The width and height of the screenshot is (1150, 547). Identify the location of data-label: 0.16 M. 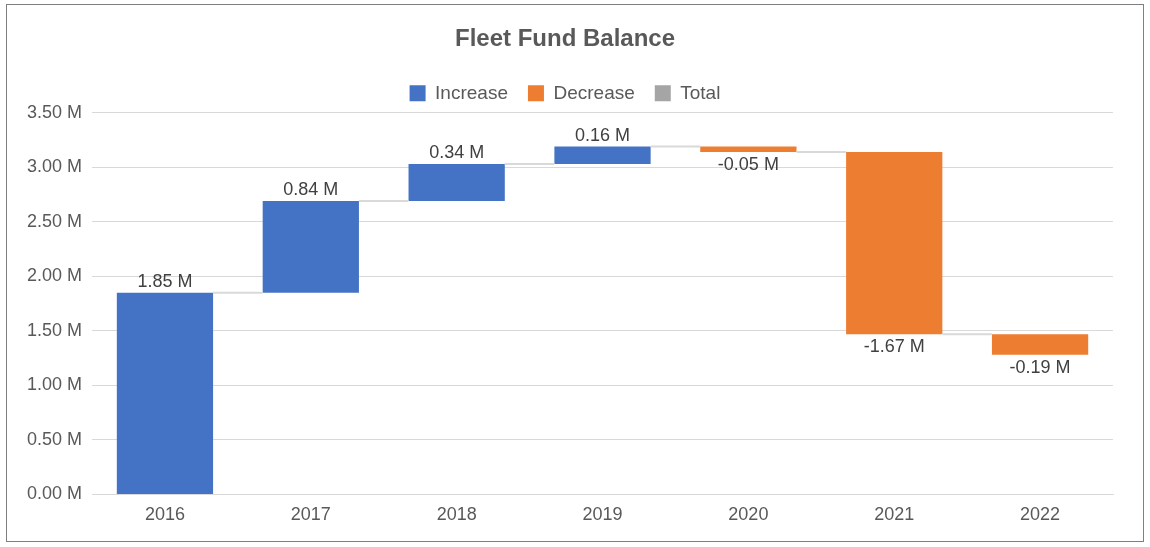
(603, 134).